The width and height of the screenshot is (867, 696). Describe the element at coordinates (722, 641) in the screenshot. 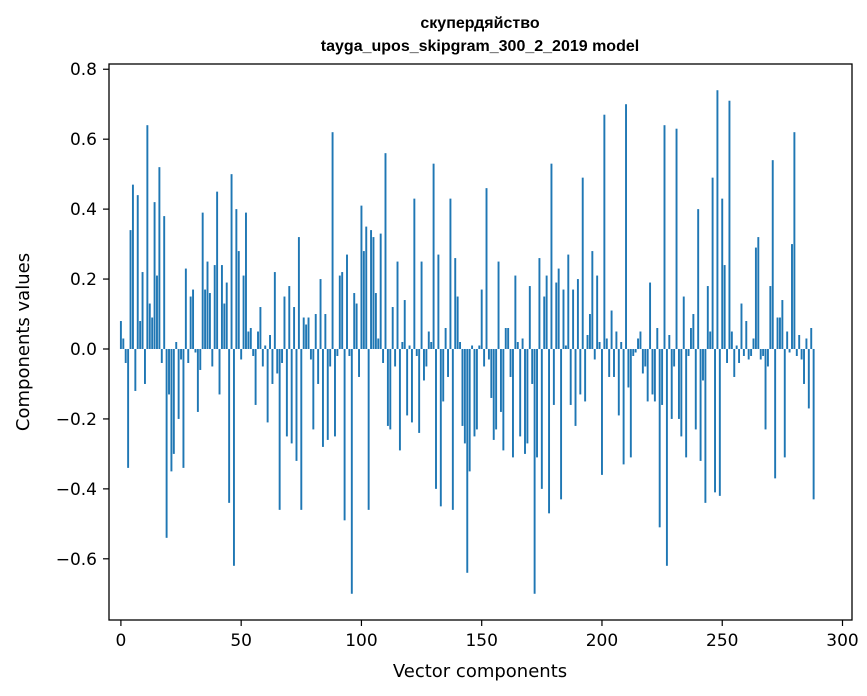

I see `x-tick-label: 250` at that location.